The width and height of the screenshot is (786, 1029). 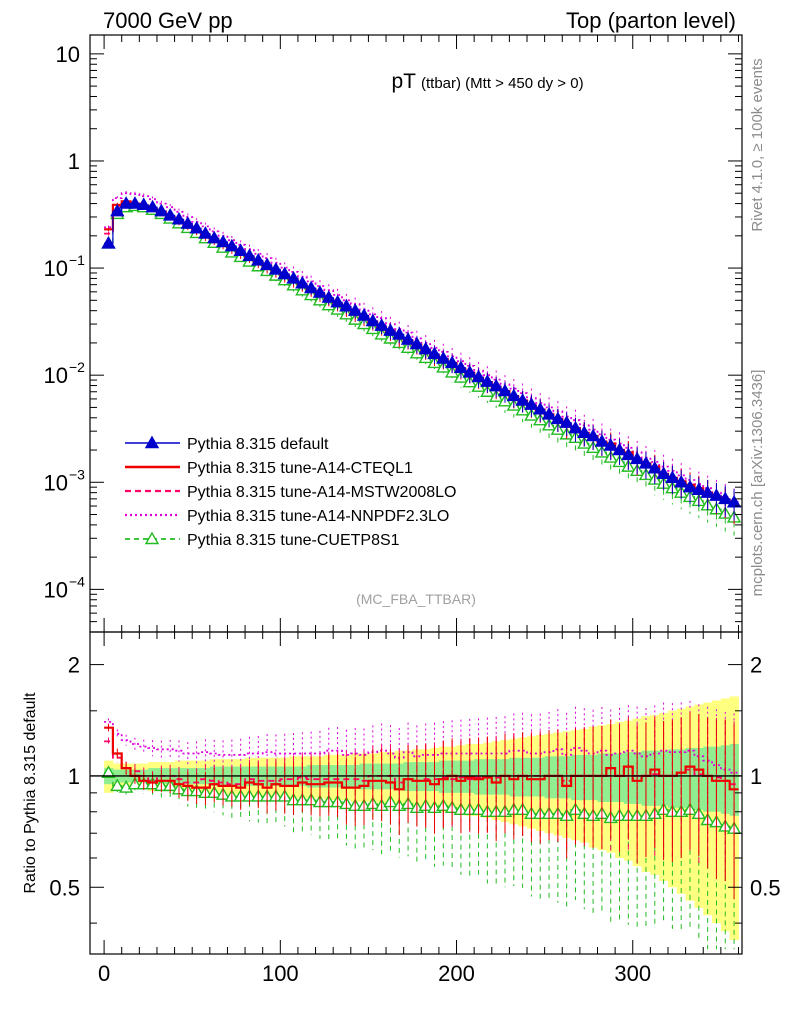 What do you see at coordinates (104, 973) in the screenshot?
I see `x-tick-label: 0` at bounding box center [104, 973].